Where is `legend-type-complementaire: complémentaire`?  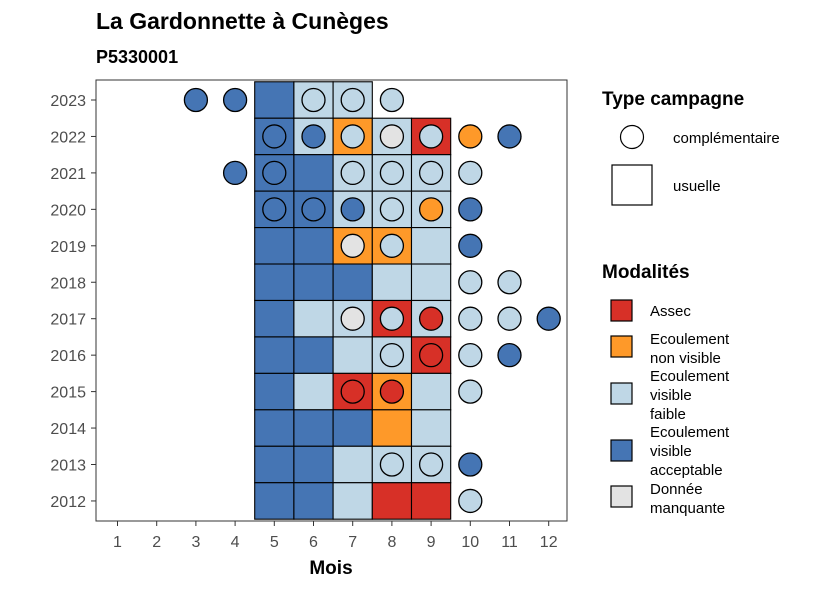 legend-type-complementaire: complémentaire is located at coordinates (726, 138).